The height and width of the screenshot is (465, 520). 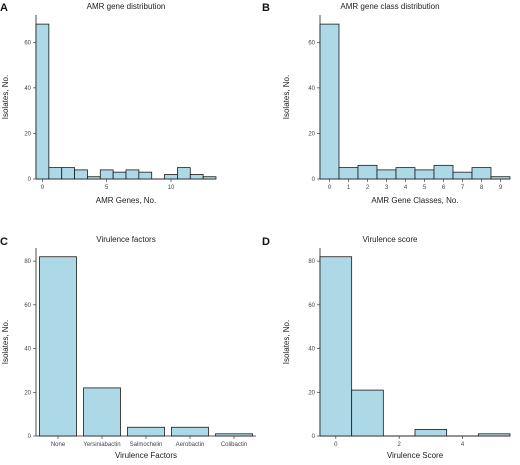 What do you see at coordinates (387, 188) in the screenshot?
I see `x-tick-label: 3` at bounding box center [387, 188].